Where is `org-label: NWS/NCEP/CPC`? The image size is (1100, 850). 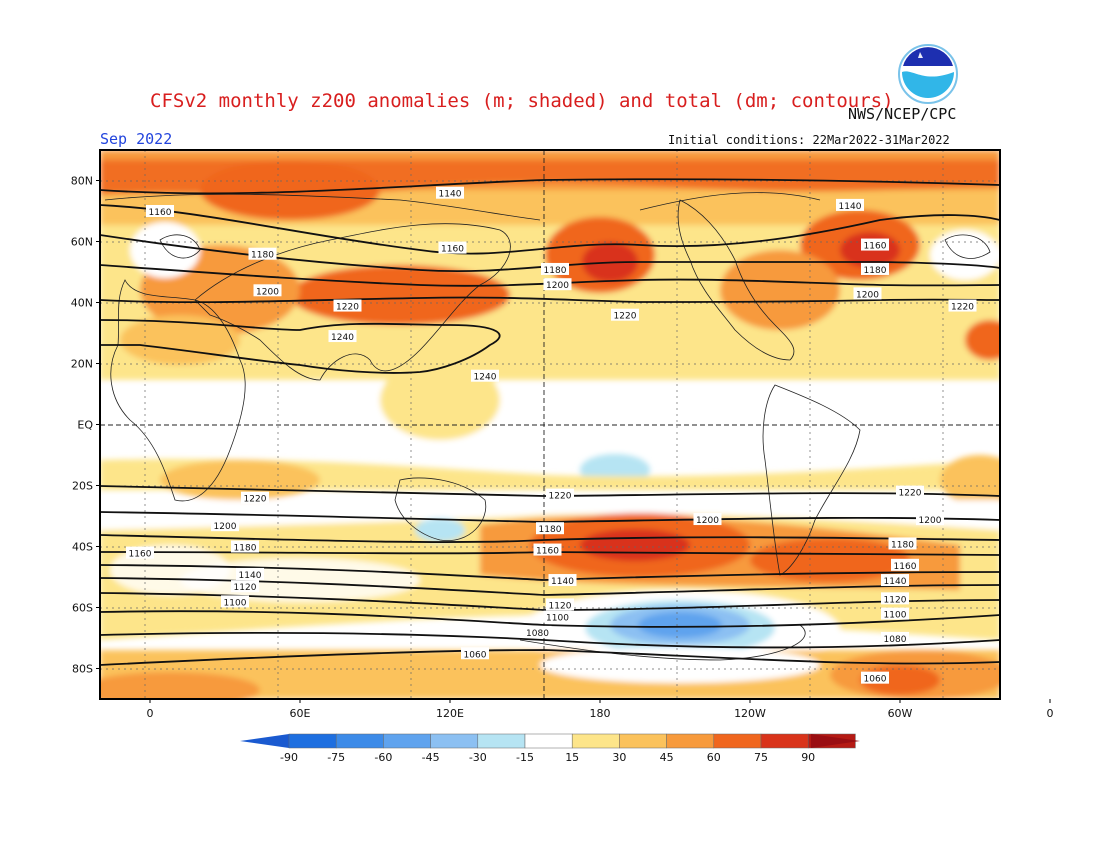 org-label: NWS/NCEP/CPC is located at coordinates (902, 114).